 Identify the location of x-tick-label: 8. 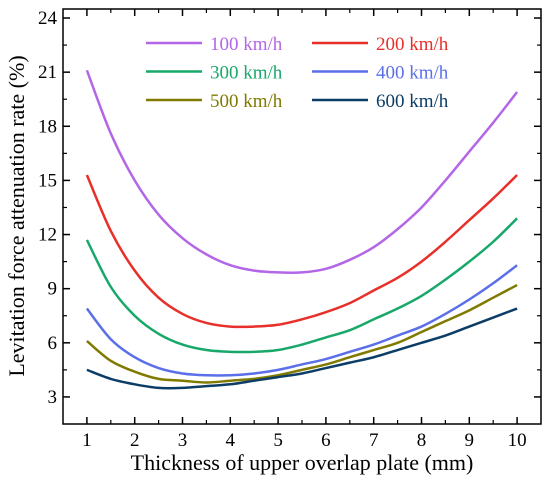
(422, 440).